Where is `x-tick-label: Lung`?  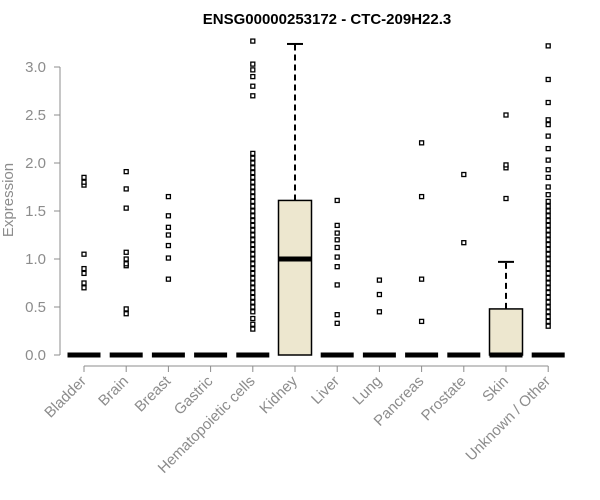 x-tick-label: Lung is located at coordinates (368, 391).